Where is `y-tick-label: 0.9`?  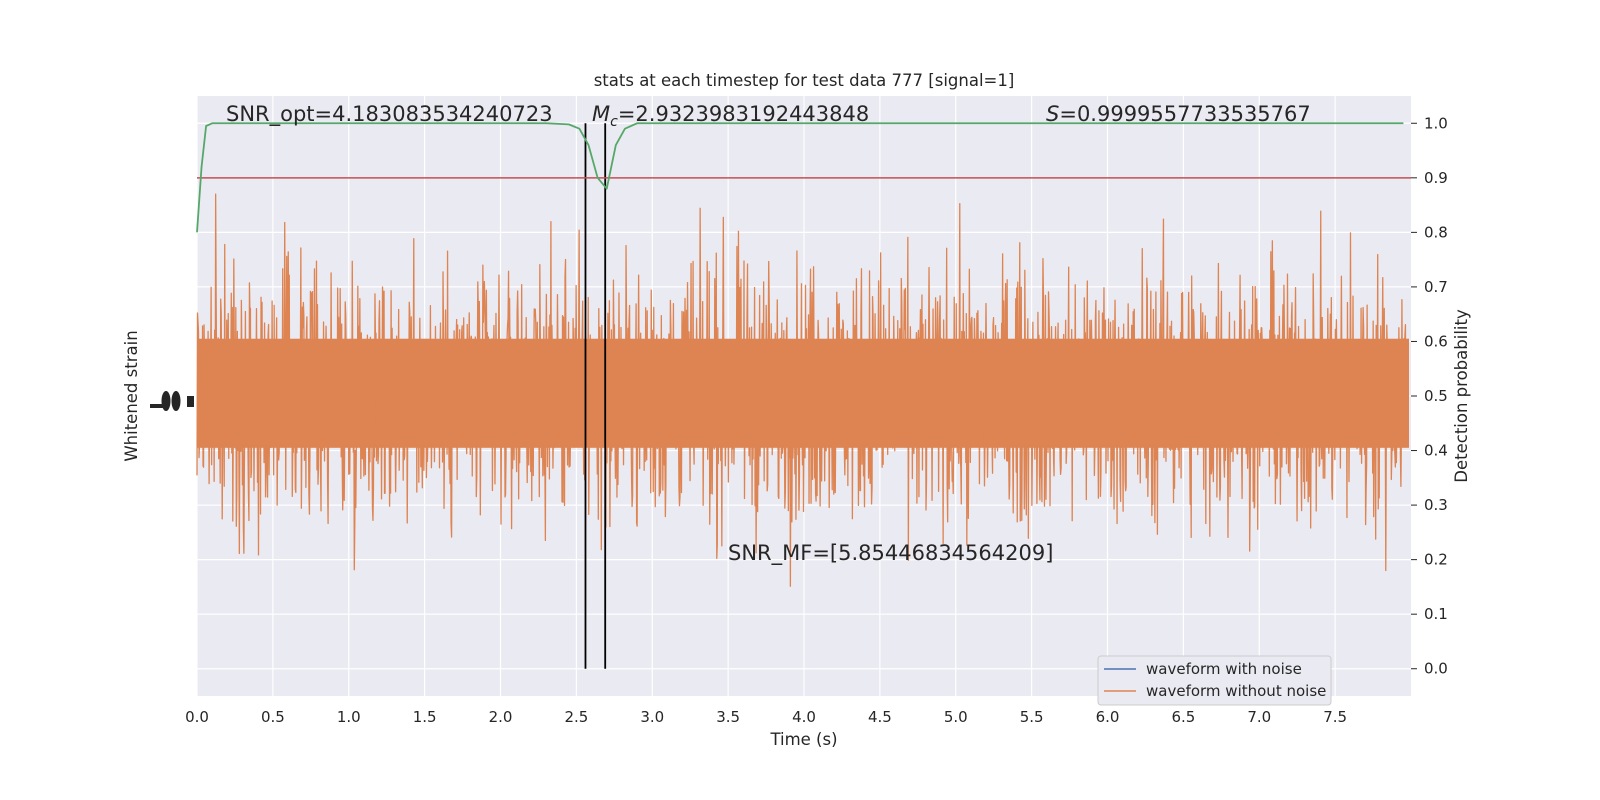
y-tick-label: 0.9 is located at coordinates (1436, 178).